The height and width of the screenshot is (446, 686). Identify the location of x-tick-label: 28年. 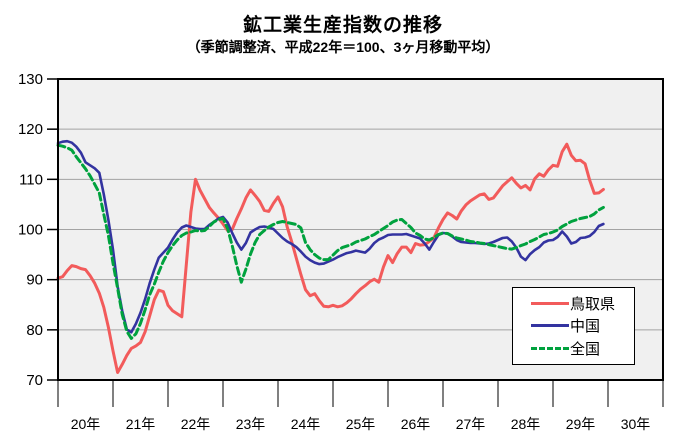
(526, 424).